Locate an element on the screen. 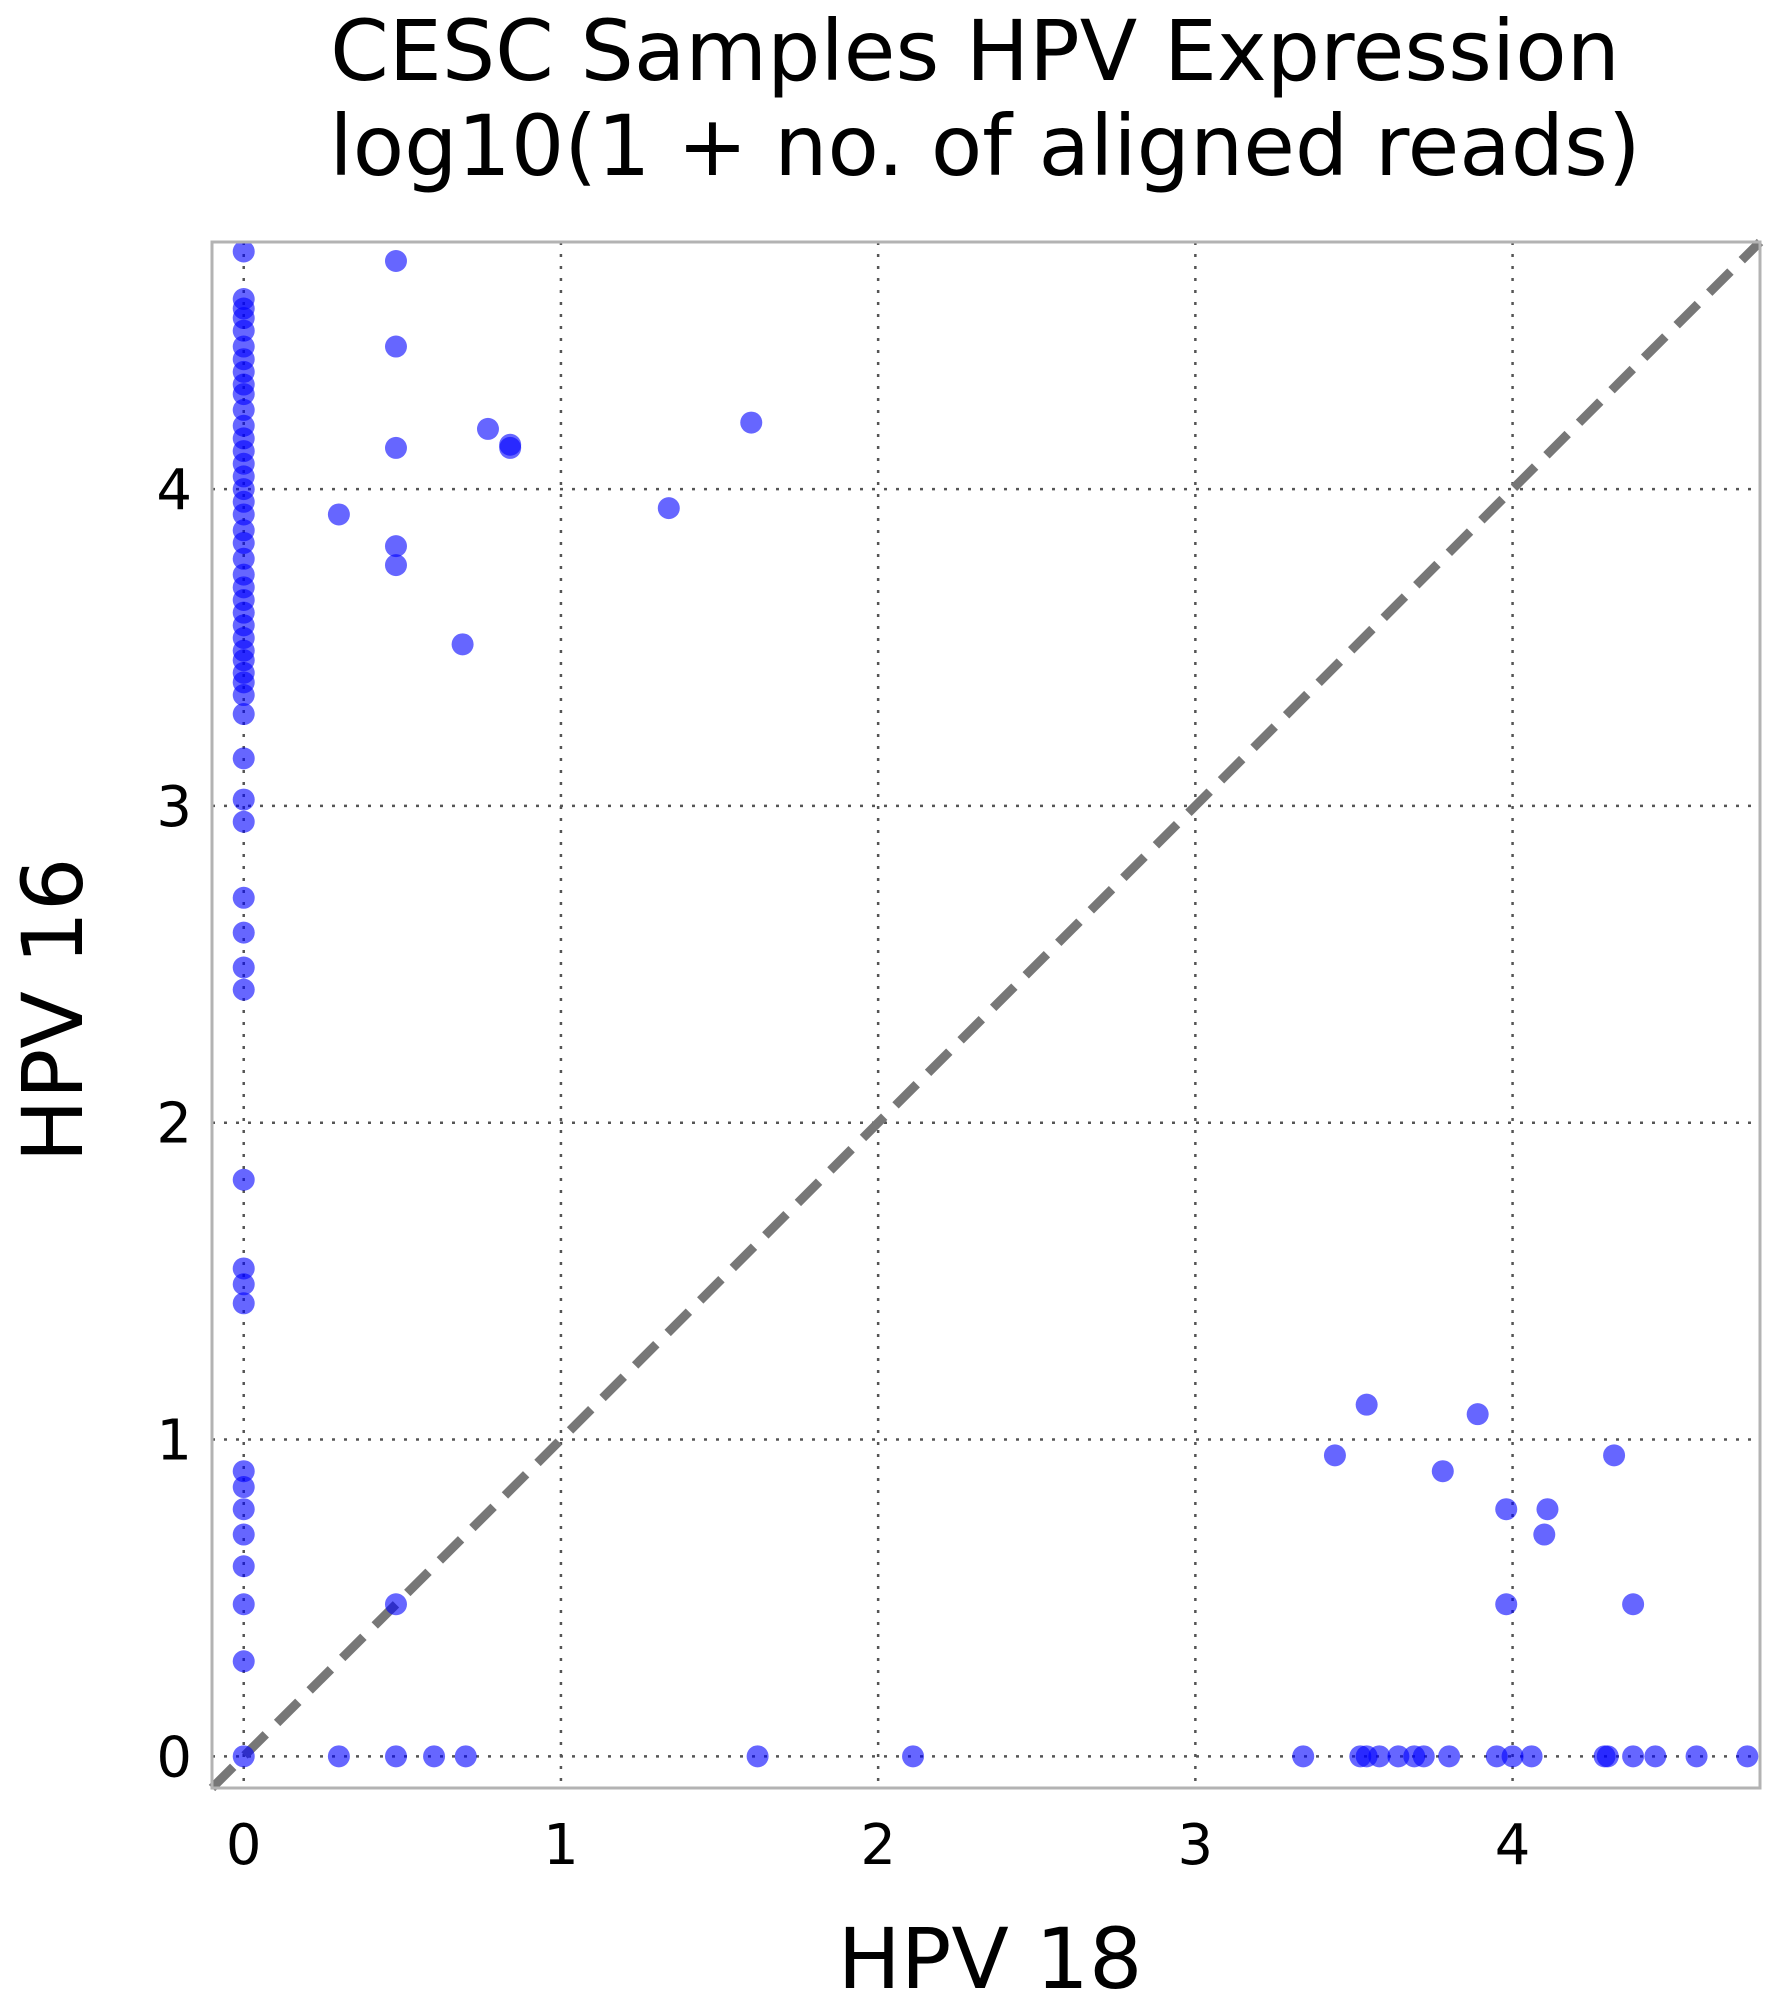  y-axis-label: HPV 16 is located at coordinates (53, 1010).